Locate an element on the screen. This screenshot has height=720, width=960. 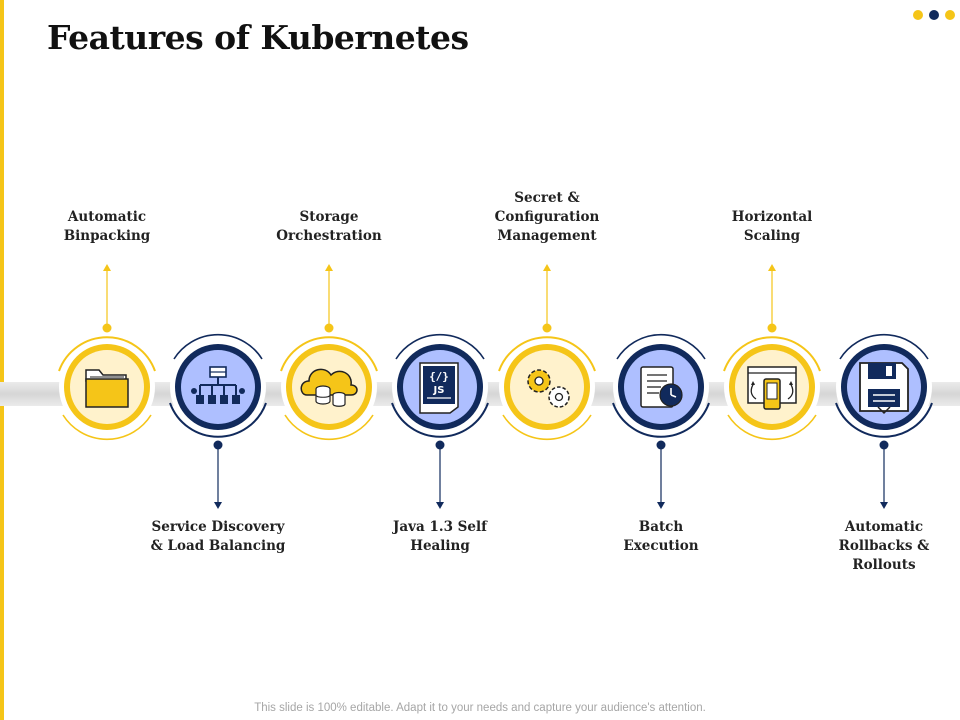
java-script-document-icon: {/} JS is located at coordinates (439, 388).